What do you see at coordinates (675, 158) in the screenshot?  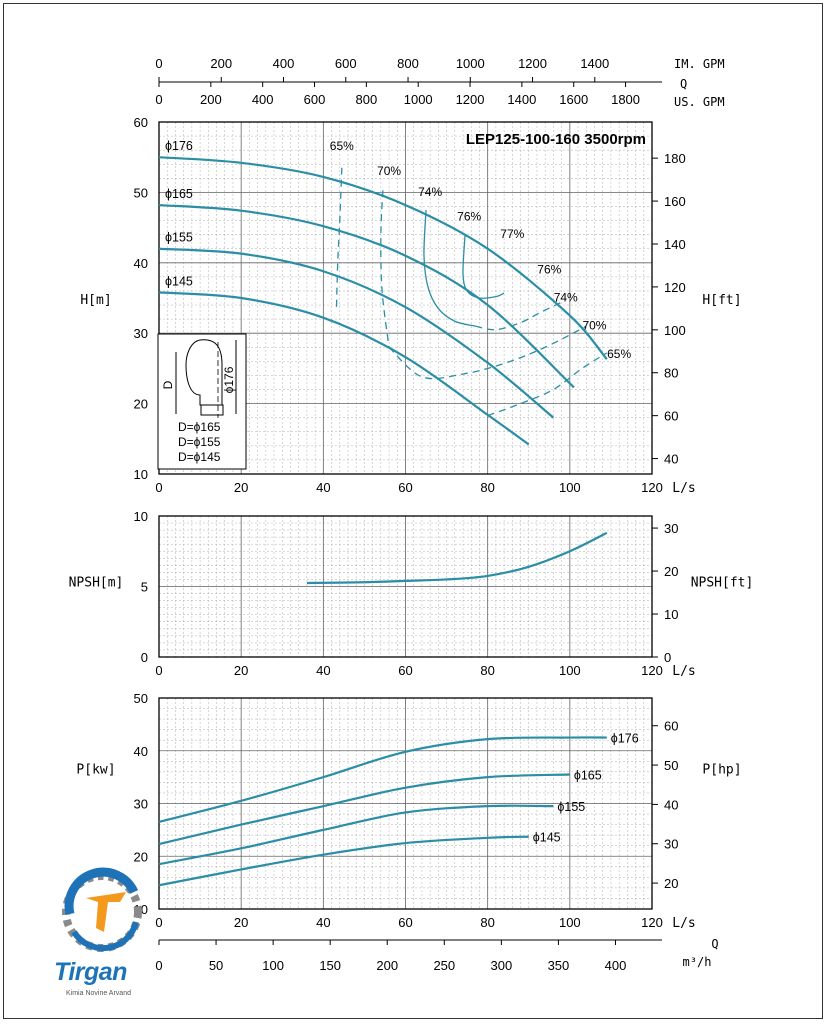 I see `y2-tick-label: 180` at bounding box center [675, 158].